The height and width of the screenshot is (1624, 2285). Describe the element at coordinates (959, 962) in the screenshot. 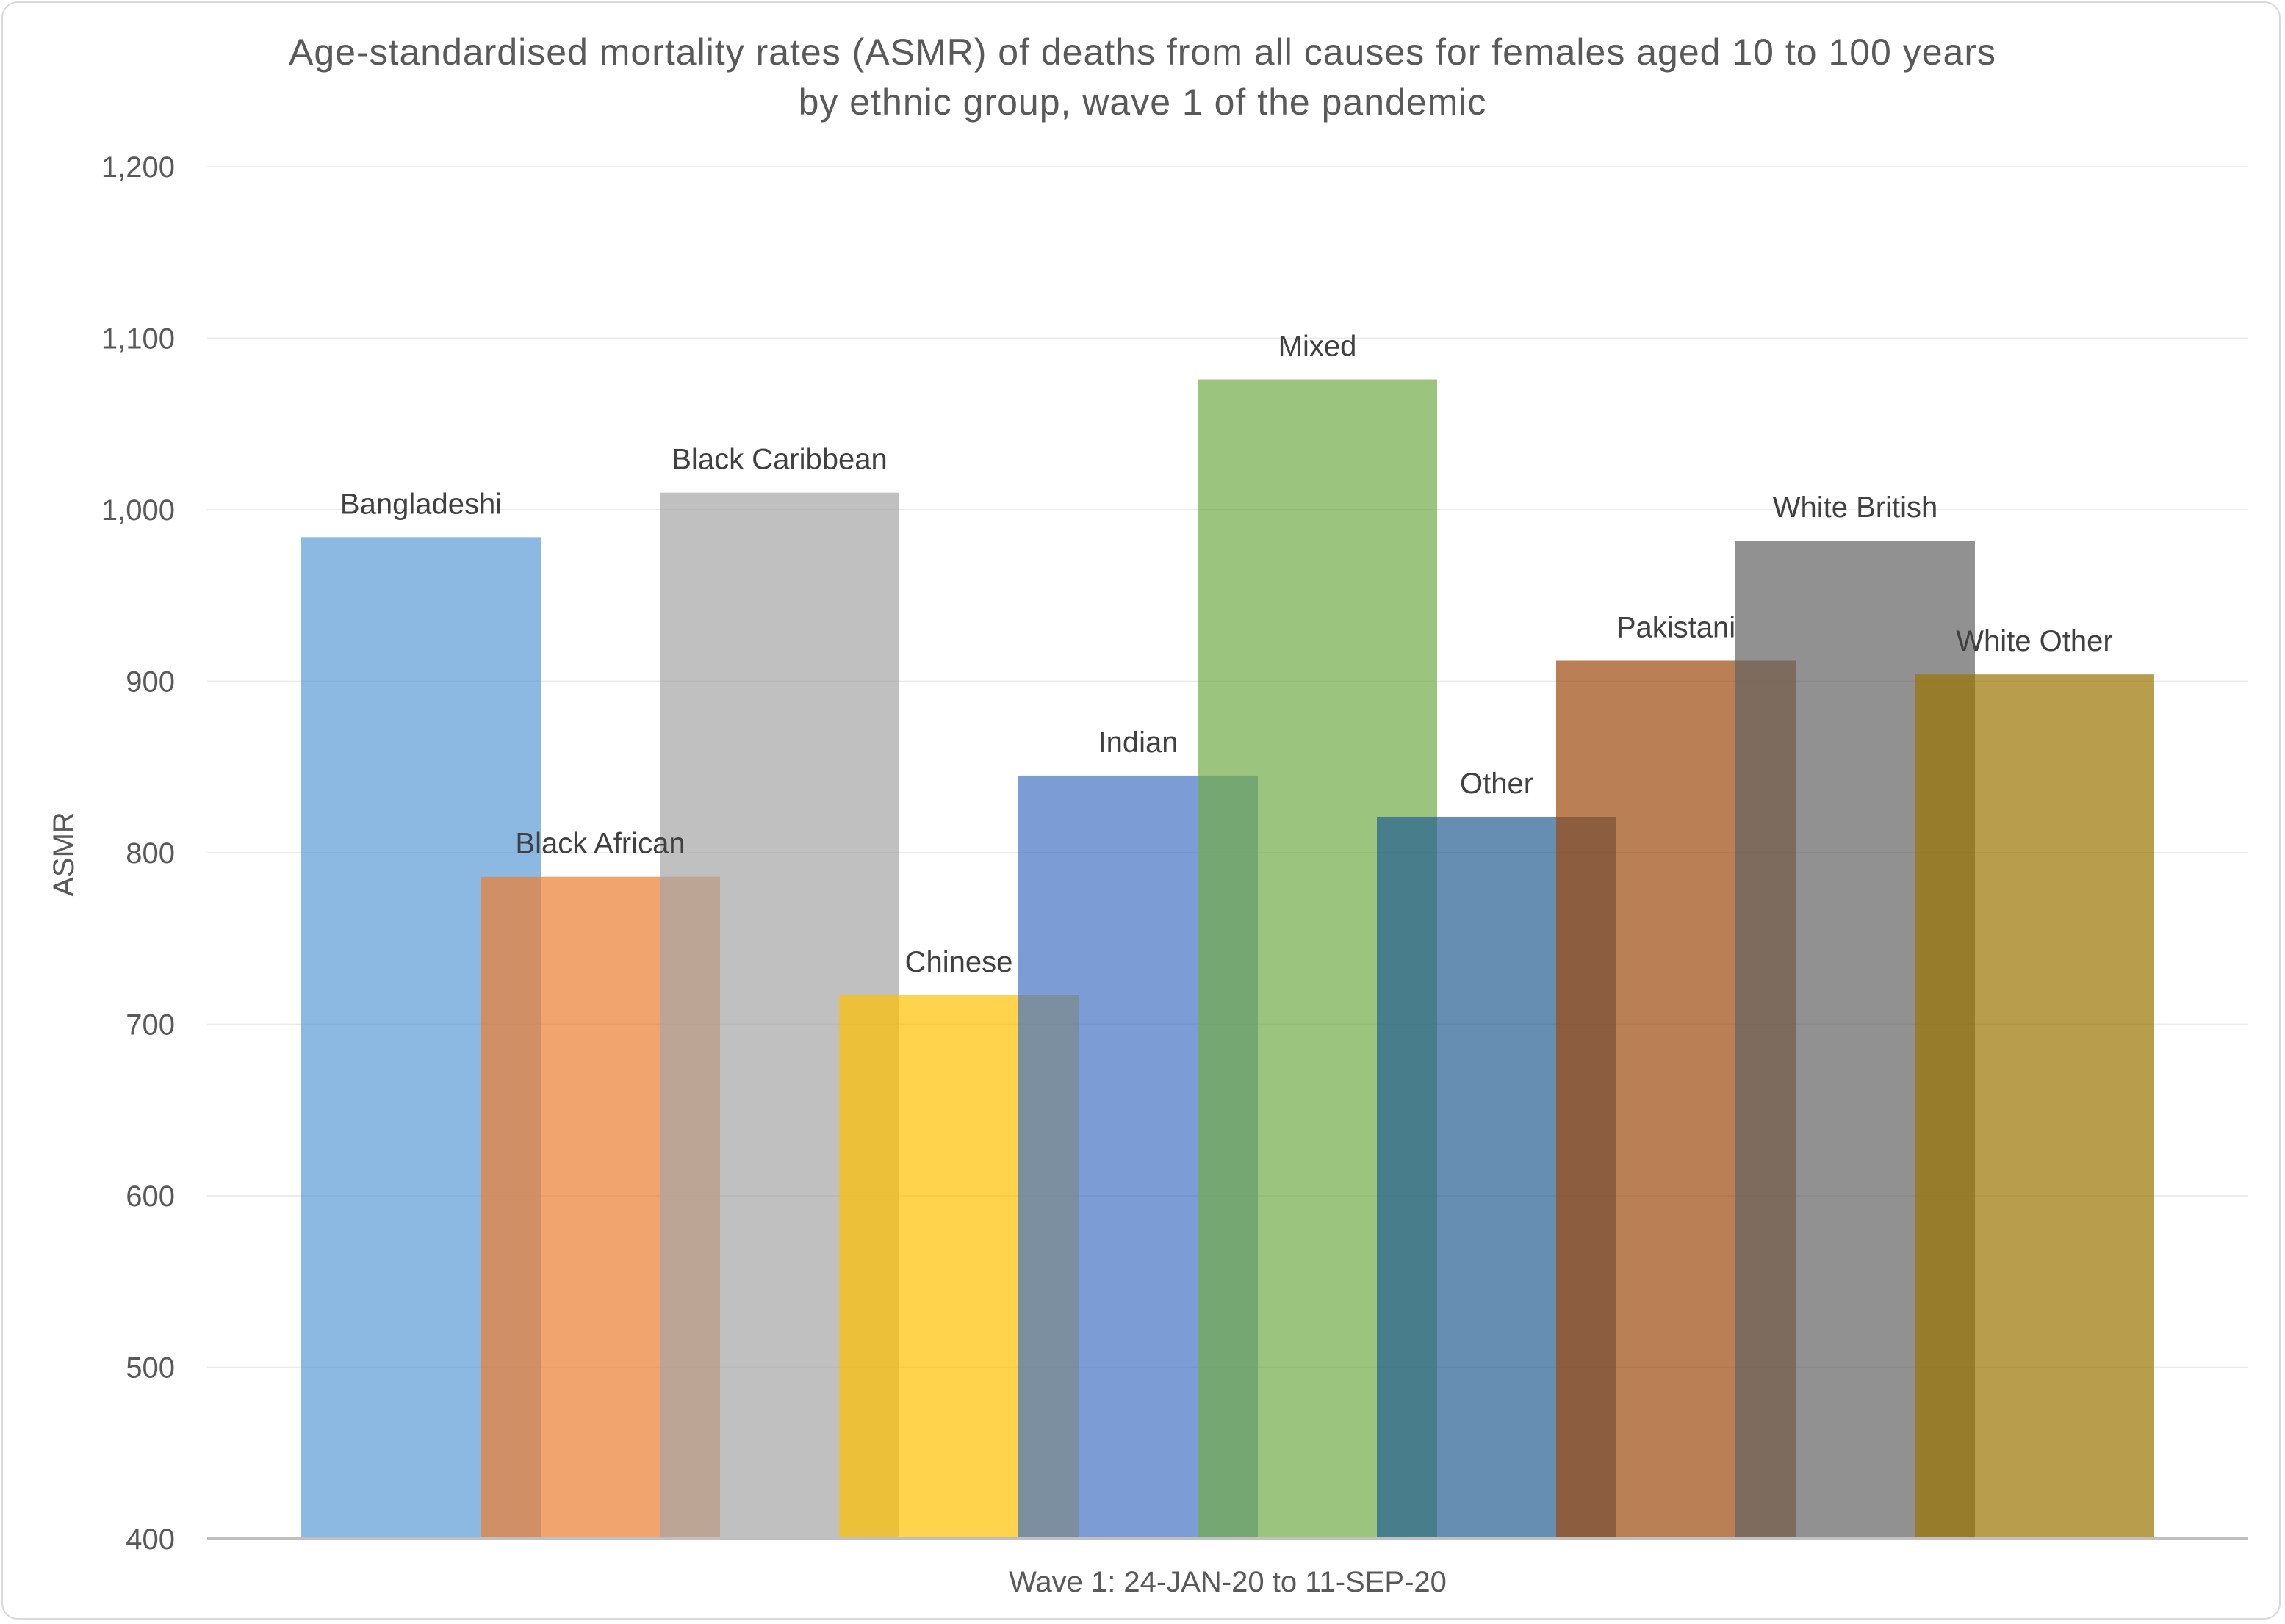

I see `bar-label: Chinese` at that location.